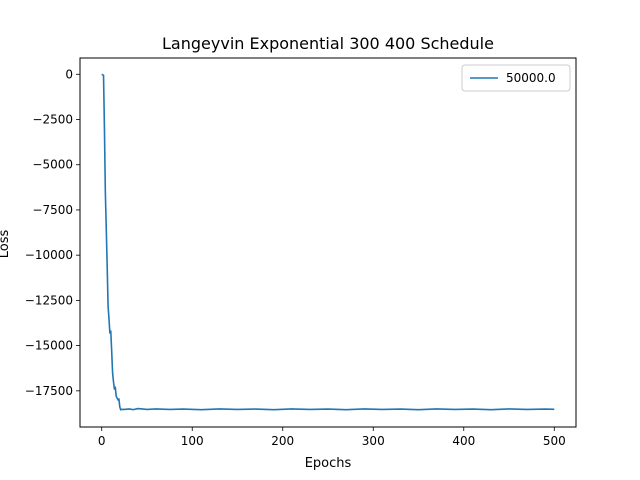 Image resolution: width=640 pixels, height=480 pixels. What do you see at coordinates (52, 210) in the screenshot?
I see `y-tick-label: −7500` at bounding box center [52, 210].